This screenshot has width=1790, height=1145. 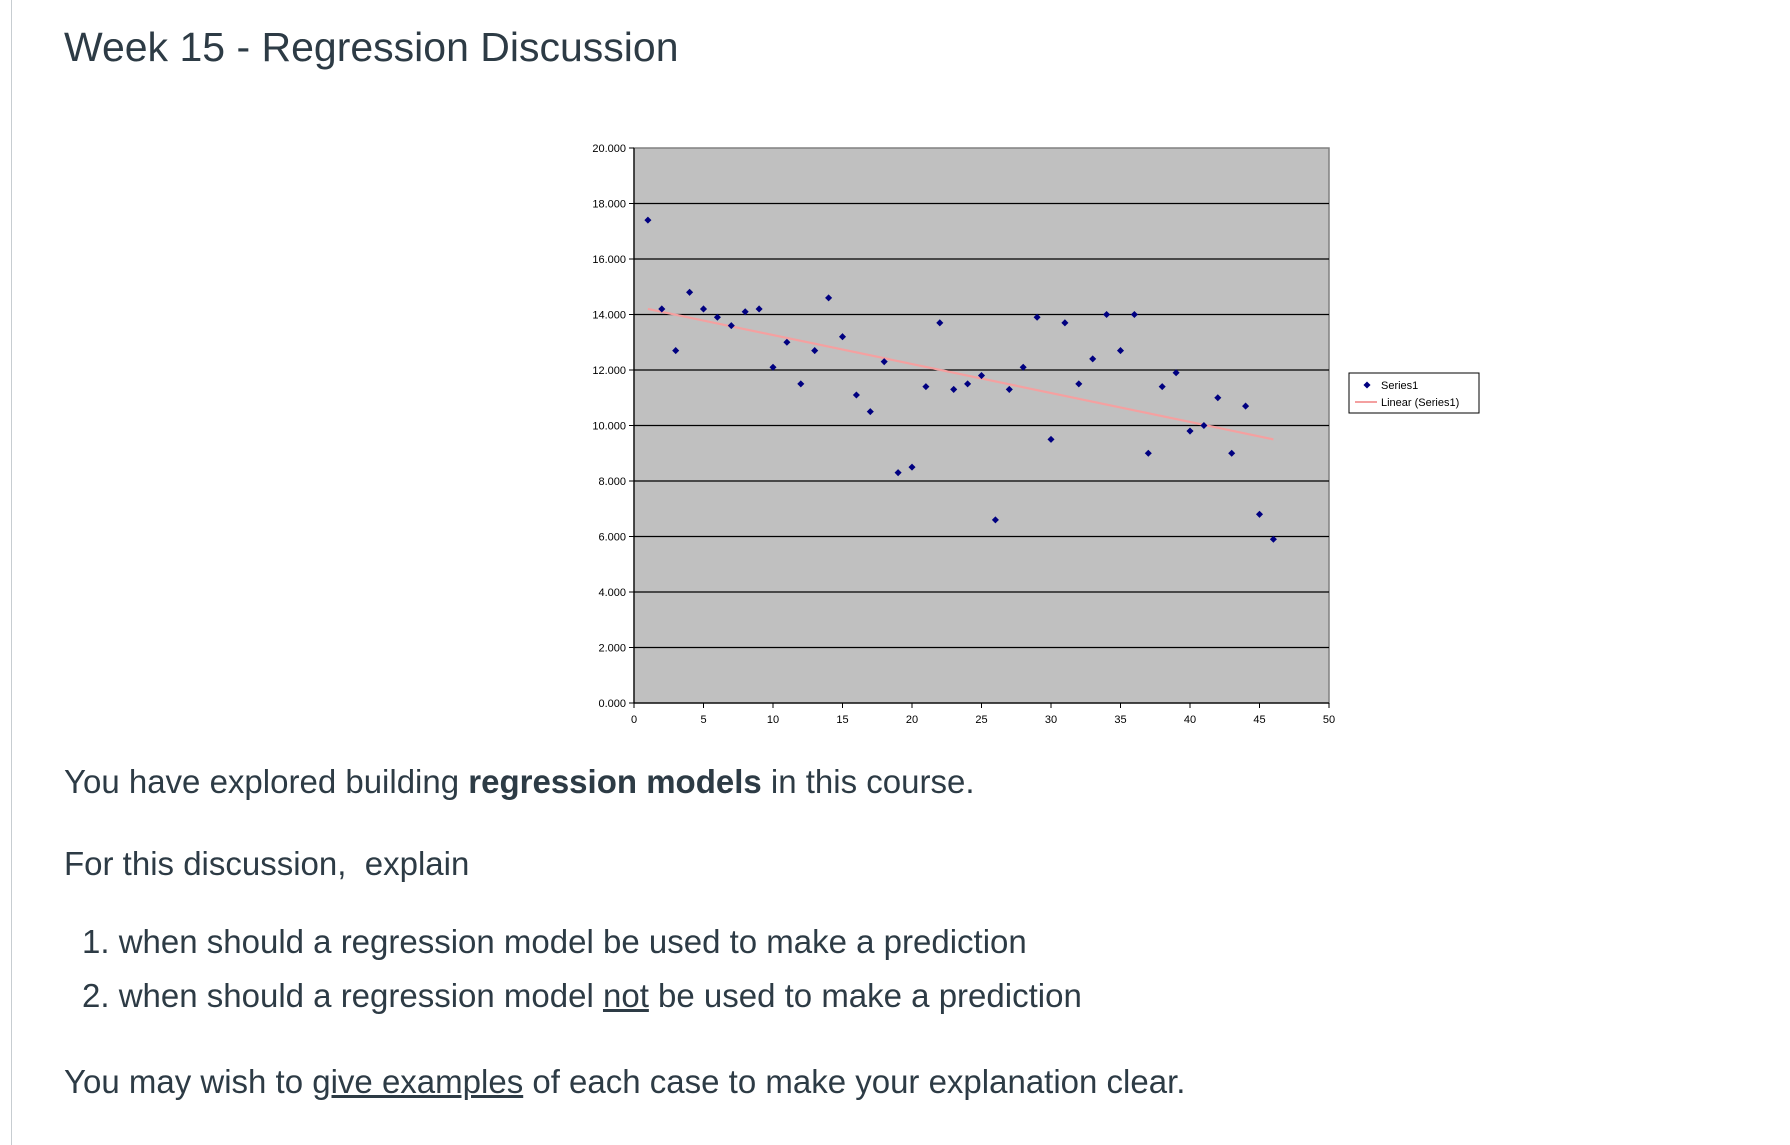 I want to click on content-left-border, so click(x=11, y=572).